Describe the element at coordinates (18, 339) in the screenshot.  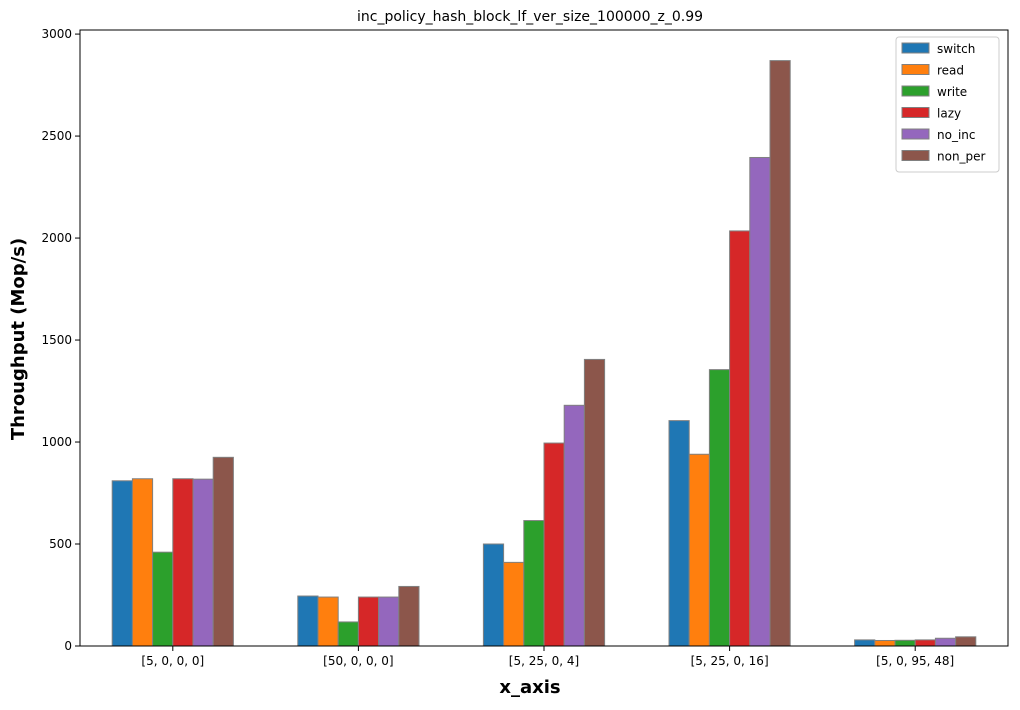
I see `y-axis-label: Throughput (Mop/s)` at that location.